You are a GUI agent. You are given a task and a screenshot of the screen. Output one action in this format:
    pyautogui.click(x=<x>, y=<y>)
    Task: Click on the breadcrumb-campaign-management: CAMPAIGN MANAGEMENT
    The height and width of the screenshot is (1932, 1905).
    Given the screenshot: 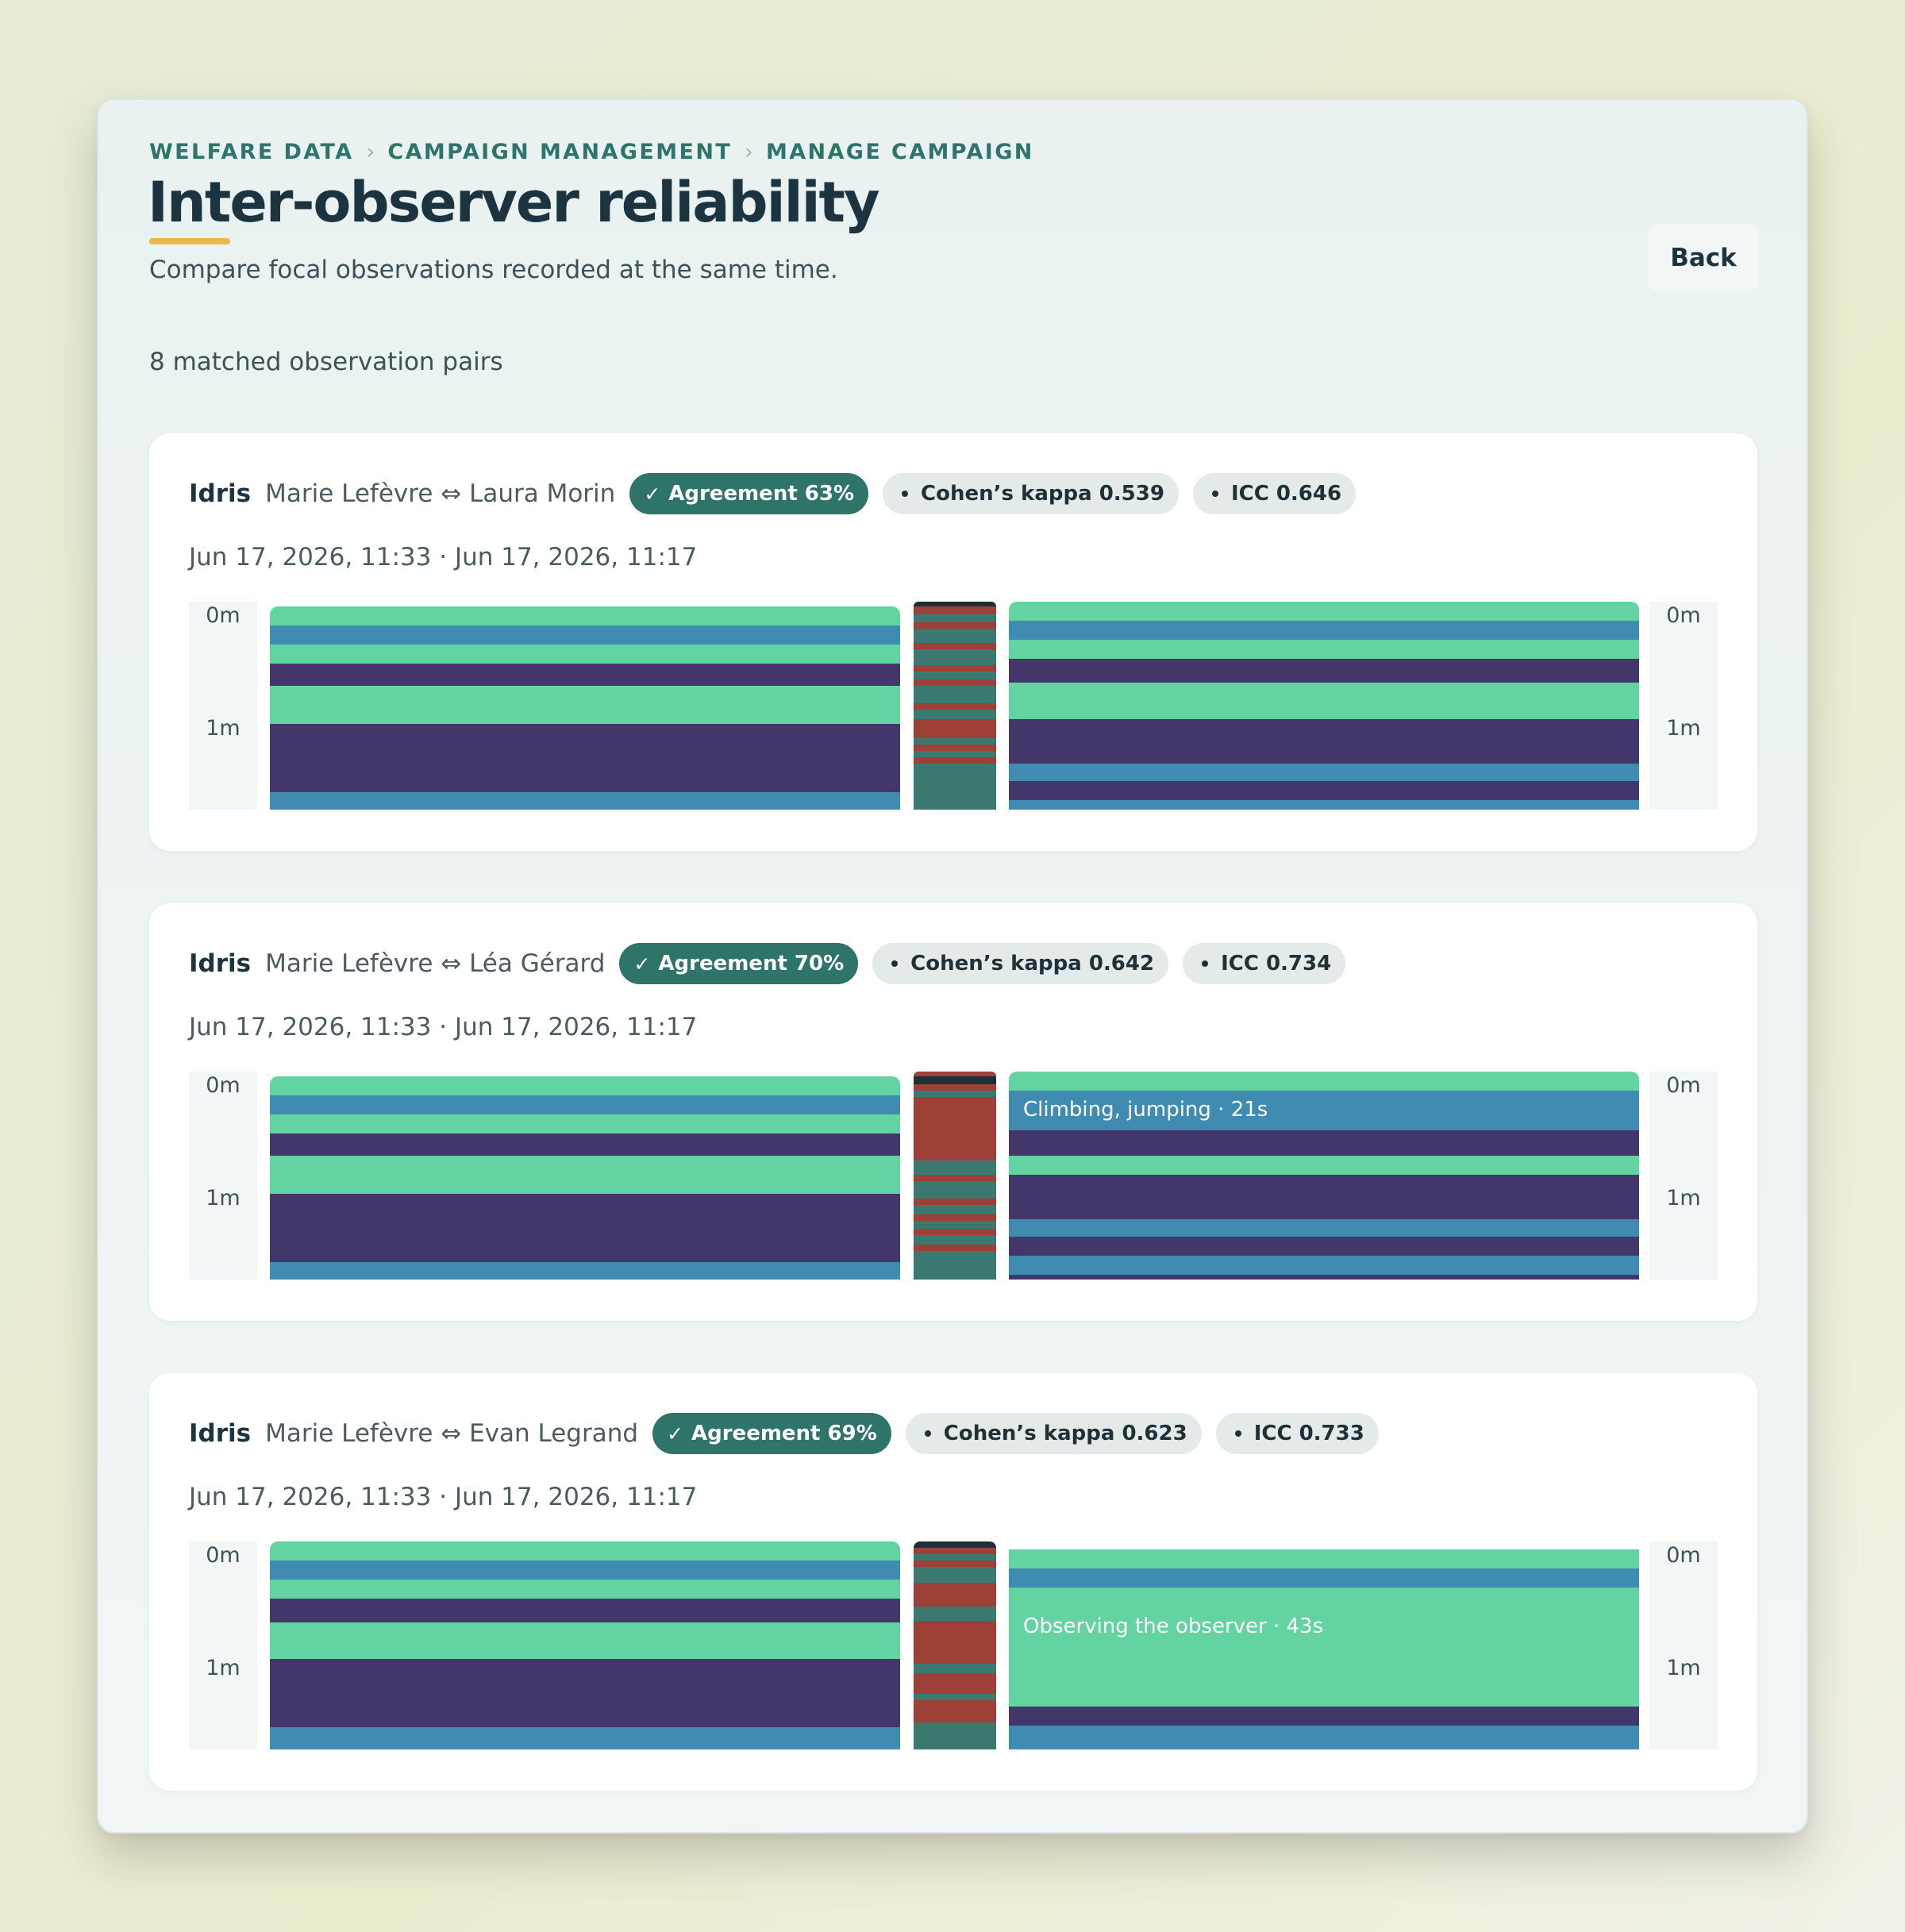 What is the action you would take?
    pyautogui.click(x=560, y=152)
    